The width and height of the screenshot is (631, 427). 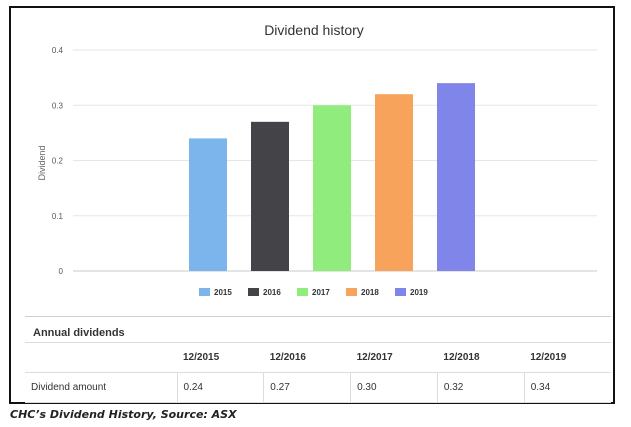 I want to click on bar-2018, so click(x=394, y=182).